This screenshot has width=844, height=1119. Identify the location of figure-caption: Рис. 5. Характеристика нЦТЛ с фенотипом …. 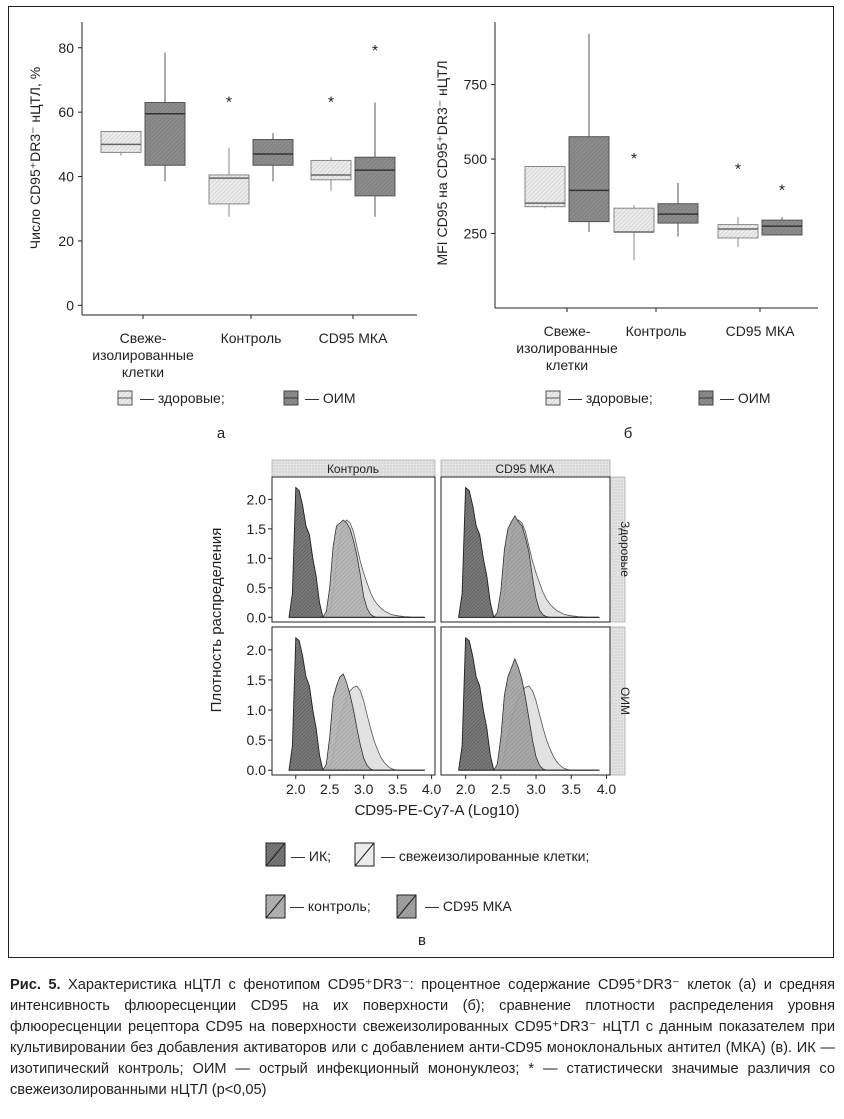
(422, 1038).